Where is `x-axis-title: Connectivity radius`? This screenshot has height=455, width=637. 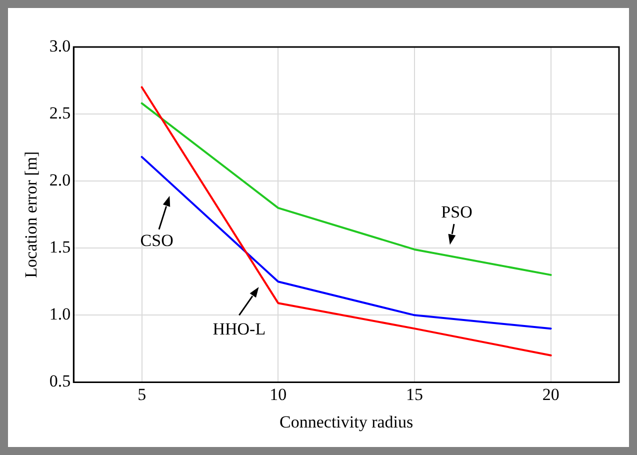
x-axis-title: Connectivity radius is located at coordinates (347, 422).